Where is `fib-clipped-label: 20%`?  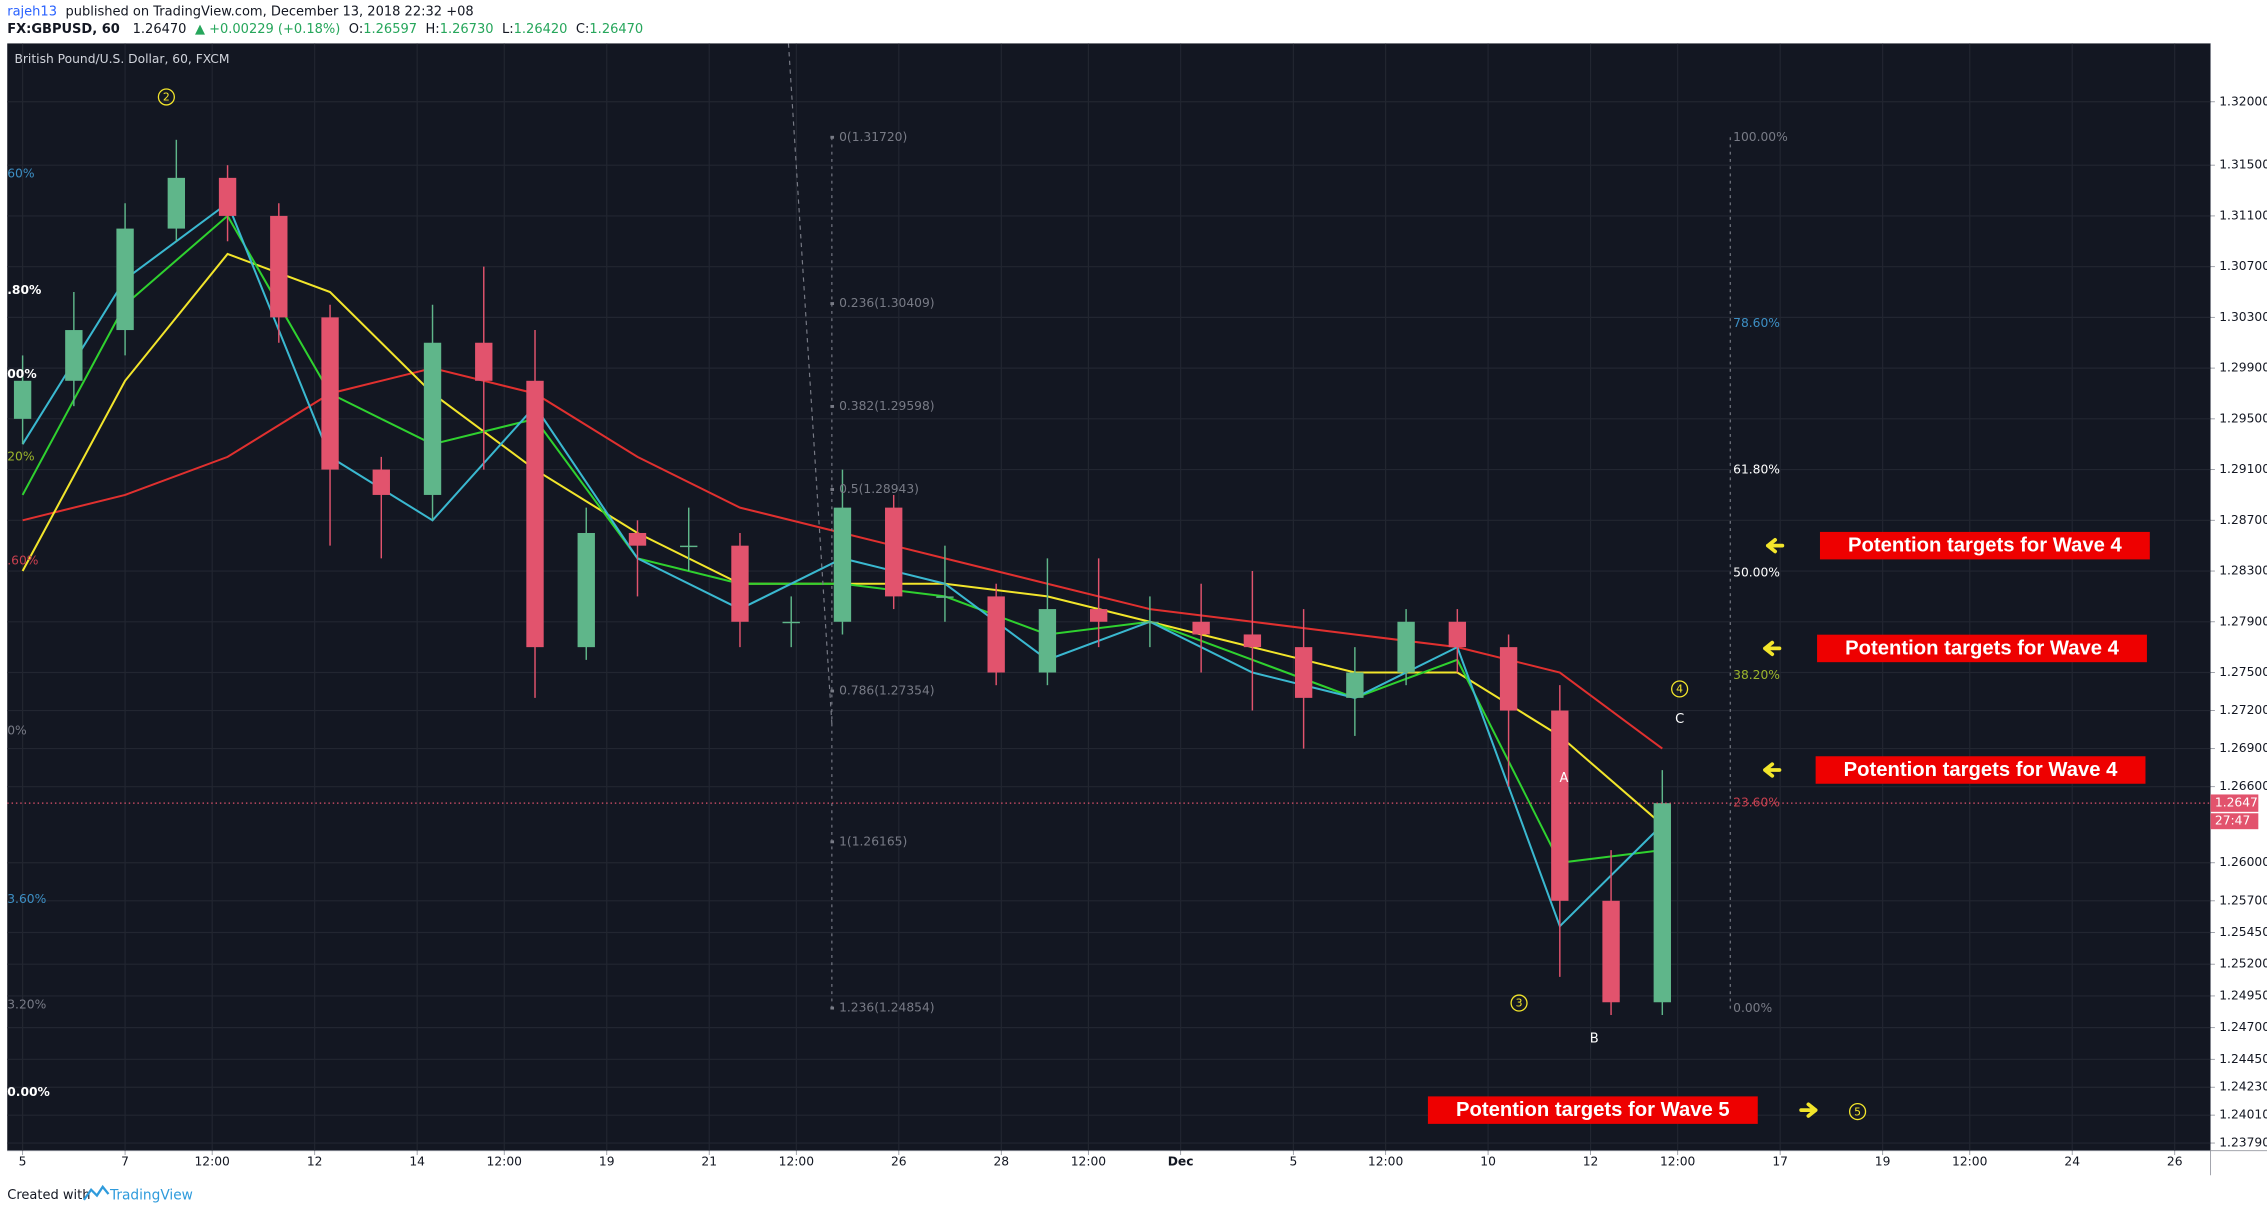
fib-clipped-label: 20% is located at coordinates (20, 456).